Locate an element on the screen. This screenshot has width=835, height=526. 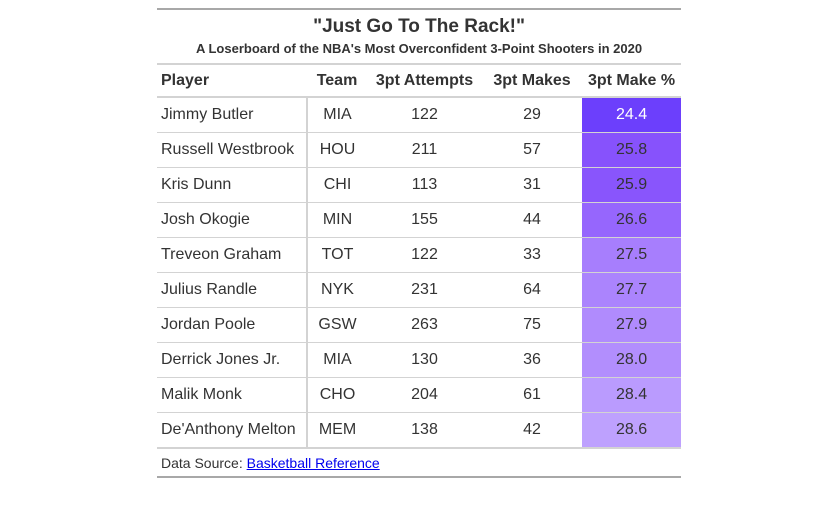
table-row: Russell Westbrook HOU 211 57 25.8 is located at coordinates (419, 150).